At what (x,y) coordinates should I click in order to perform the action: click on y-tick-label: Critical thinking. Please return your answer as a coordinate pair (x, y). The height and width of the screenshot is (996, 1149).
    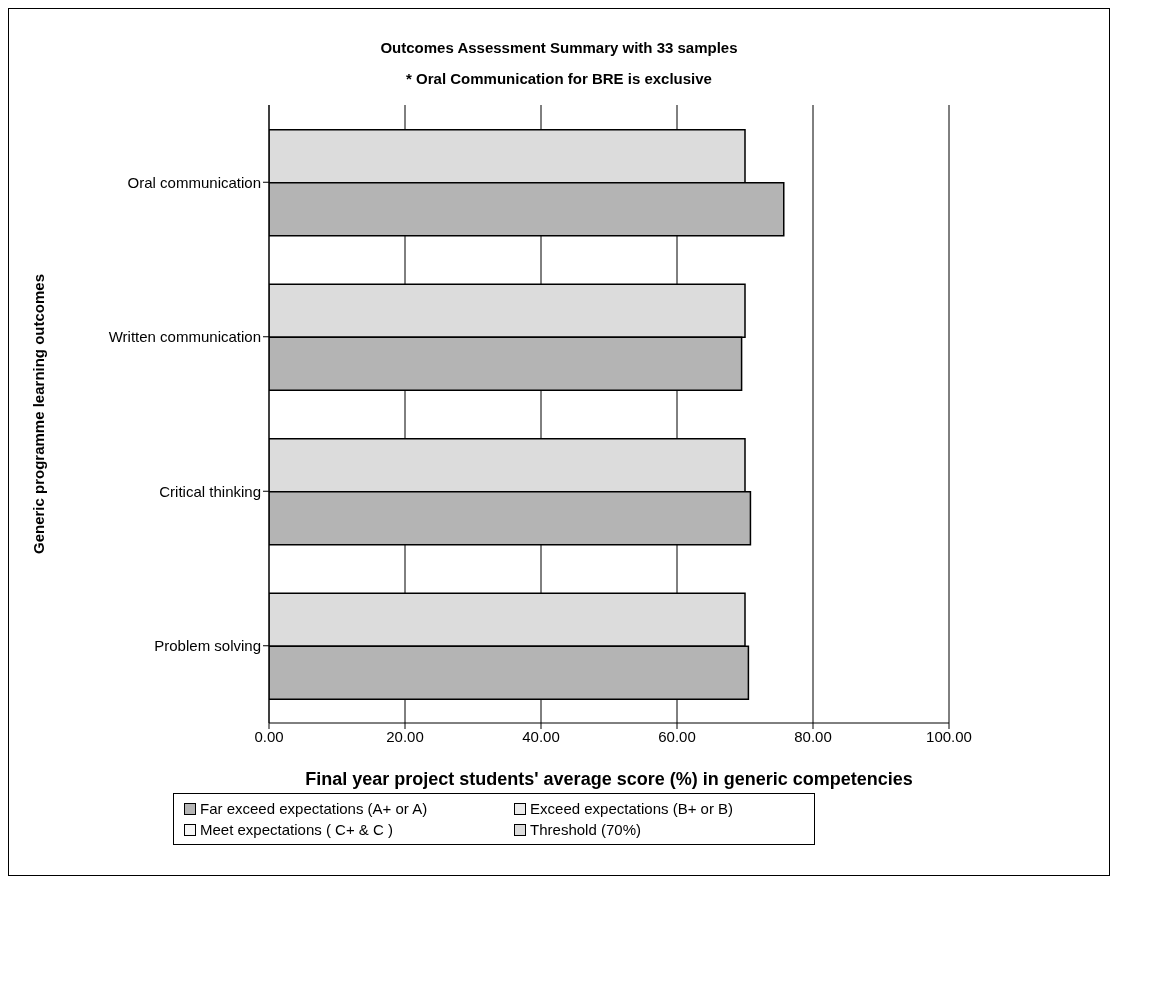
    Looking at the image, I should click on (210, 491).